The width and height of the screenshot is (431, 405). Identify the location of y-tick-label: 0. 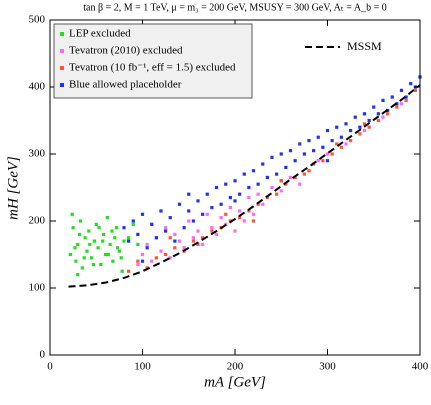
(43, 355).